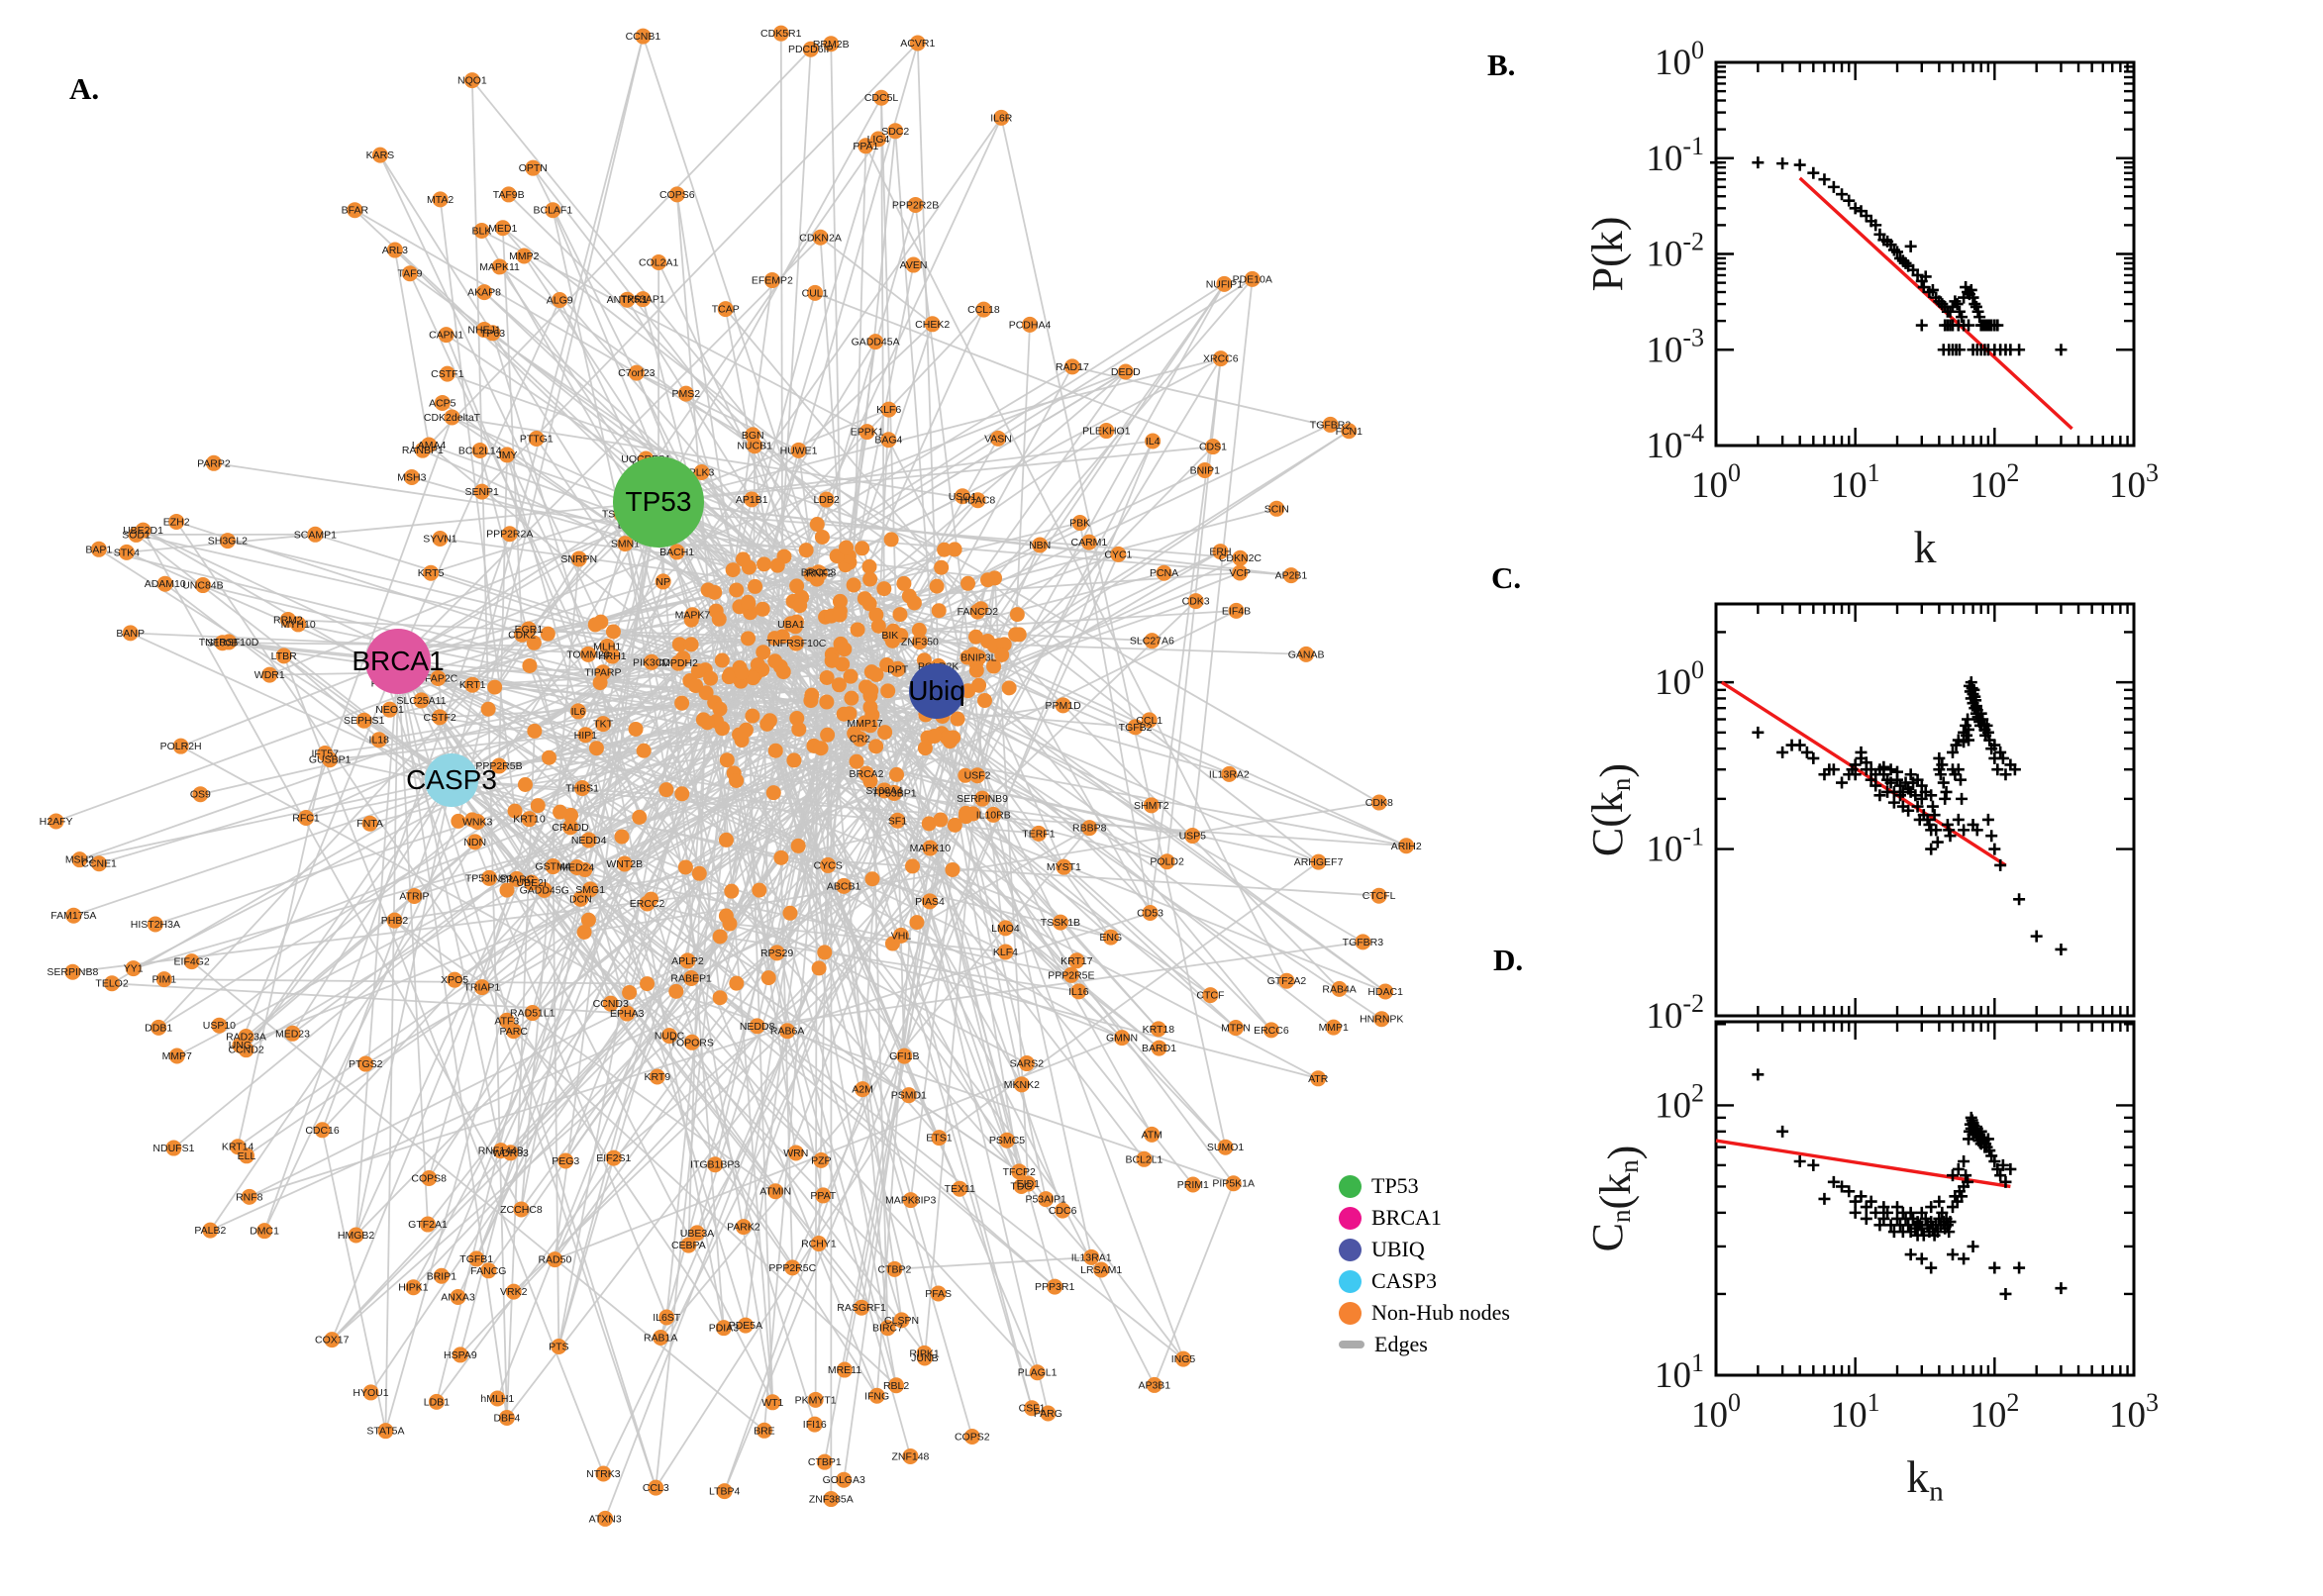 This screenshot has height=1596, width=2323. Describe the element at coordinates (1038, 1373) in the screenshot. I see `gene-label: PLAGL1` at that location.